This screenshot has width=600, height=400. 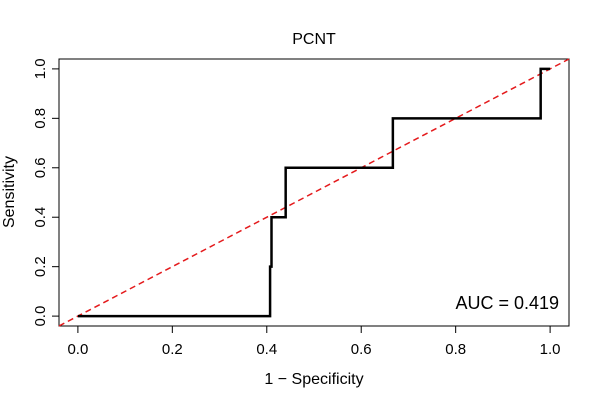 I want to click on y-tick-label: 0.4, so click(x=40, y=217).